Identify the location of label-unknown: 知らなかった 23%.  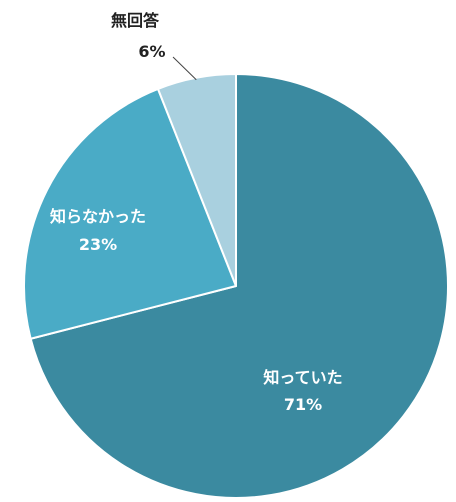
(98, 230).